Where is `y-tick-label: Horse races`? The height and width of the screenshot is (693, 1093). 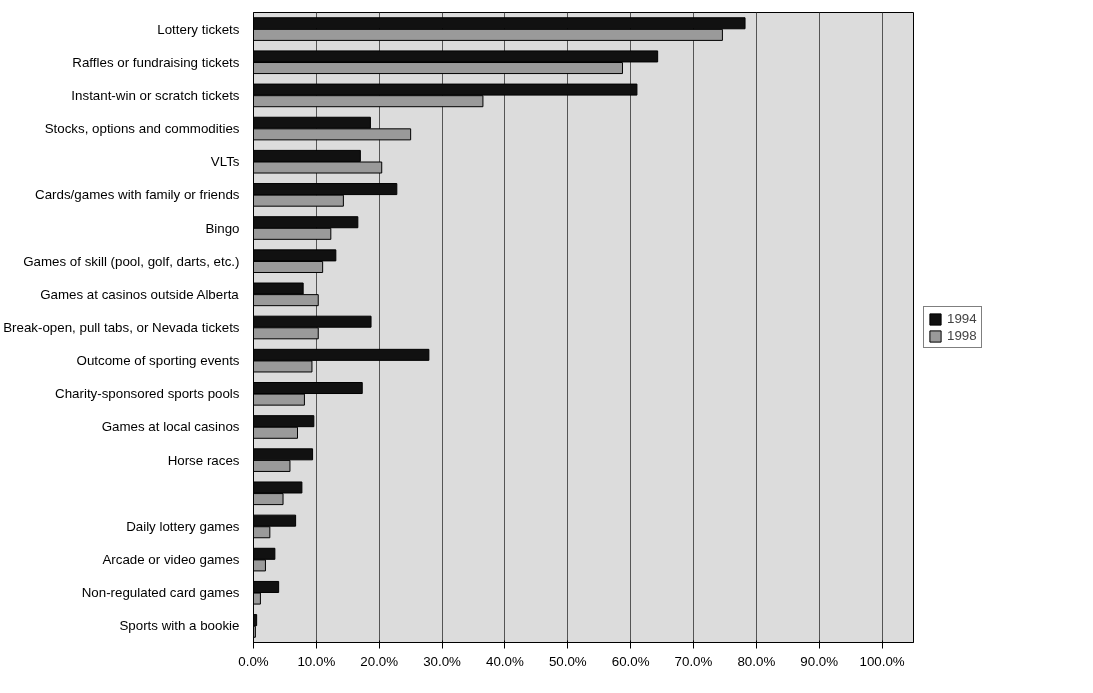
y-tick-label: Horse races is located at coordinates (203, 460).